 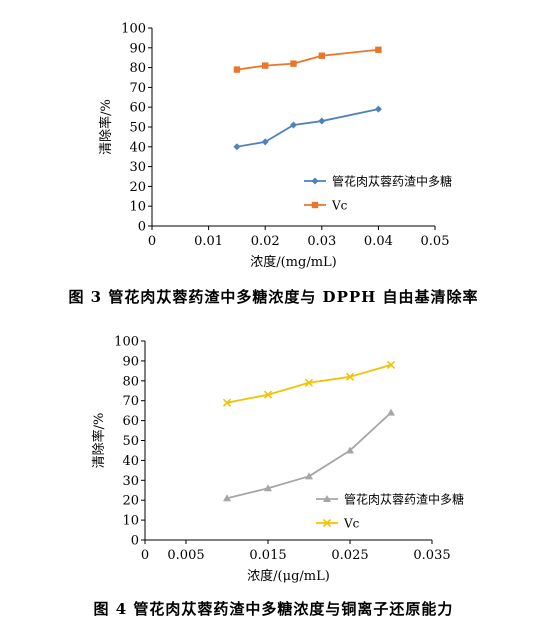 I want to click on x-axis-label: 浓度/(μg/mL), so click(x=288, y=576).